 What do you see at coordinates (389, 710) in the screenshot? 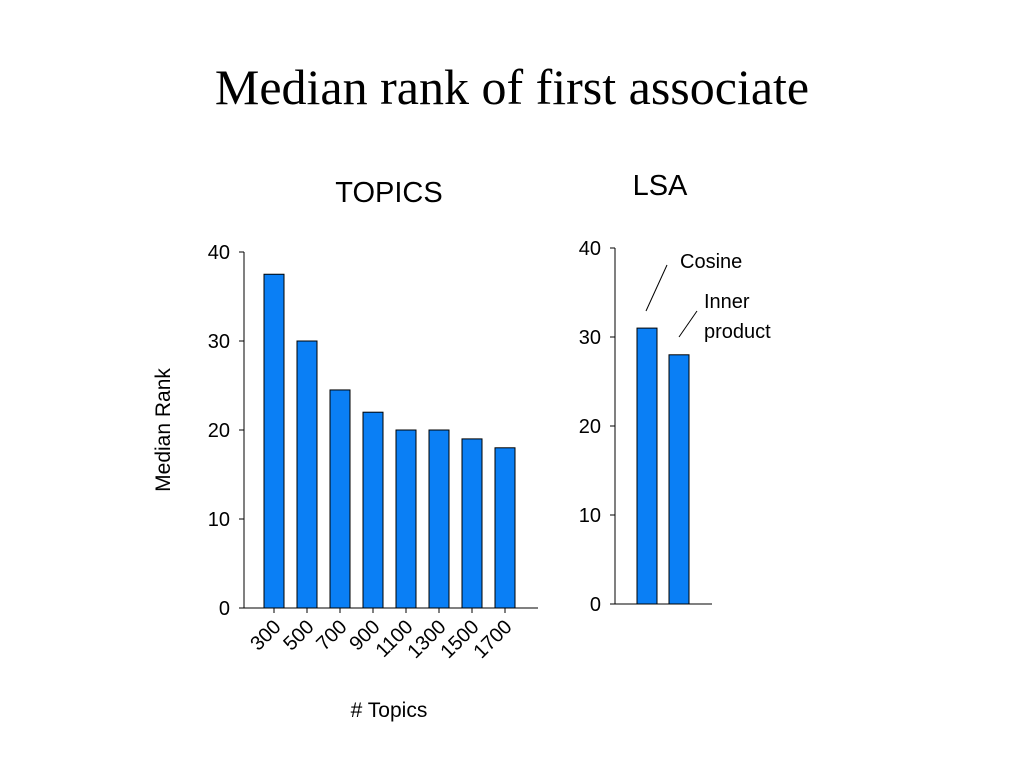
I see `topics-x-axis-label: # Topics` at bounding box center [389, 710].